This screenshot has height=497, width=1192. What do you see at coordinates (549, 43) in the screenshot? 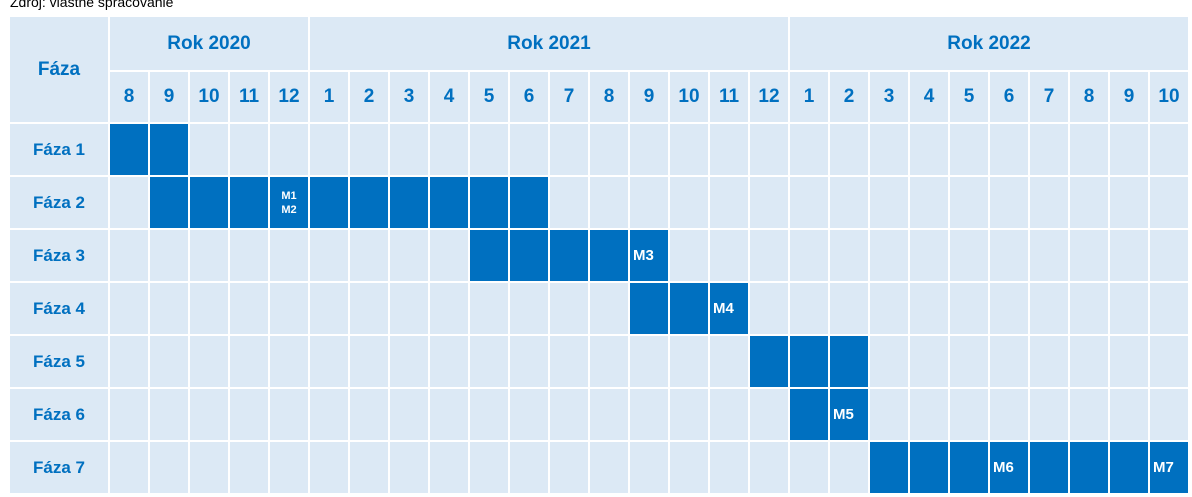
I see `year-header: Rok 2021` at bounding box center [549, 43].